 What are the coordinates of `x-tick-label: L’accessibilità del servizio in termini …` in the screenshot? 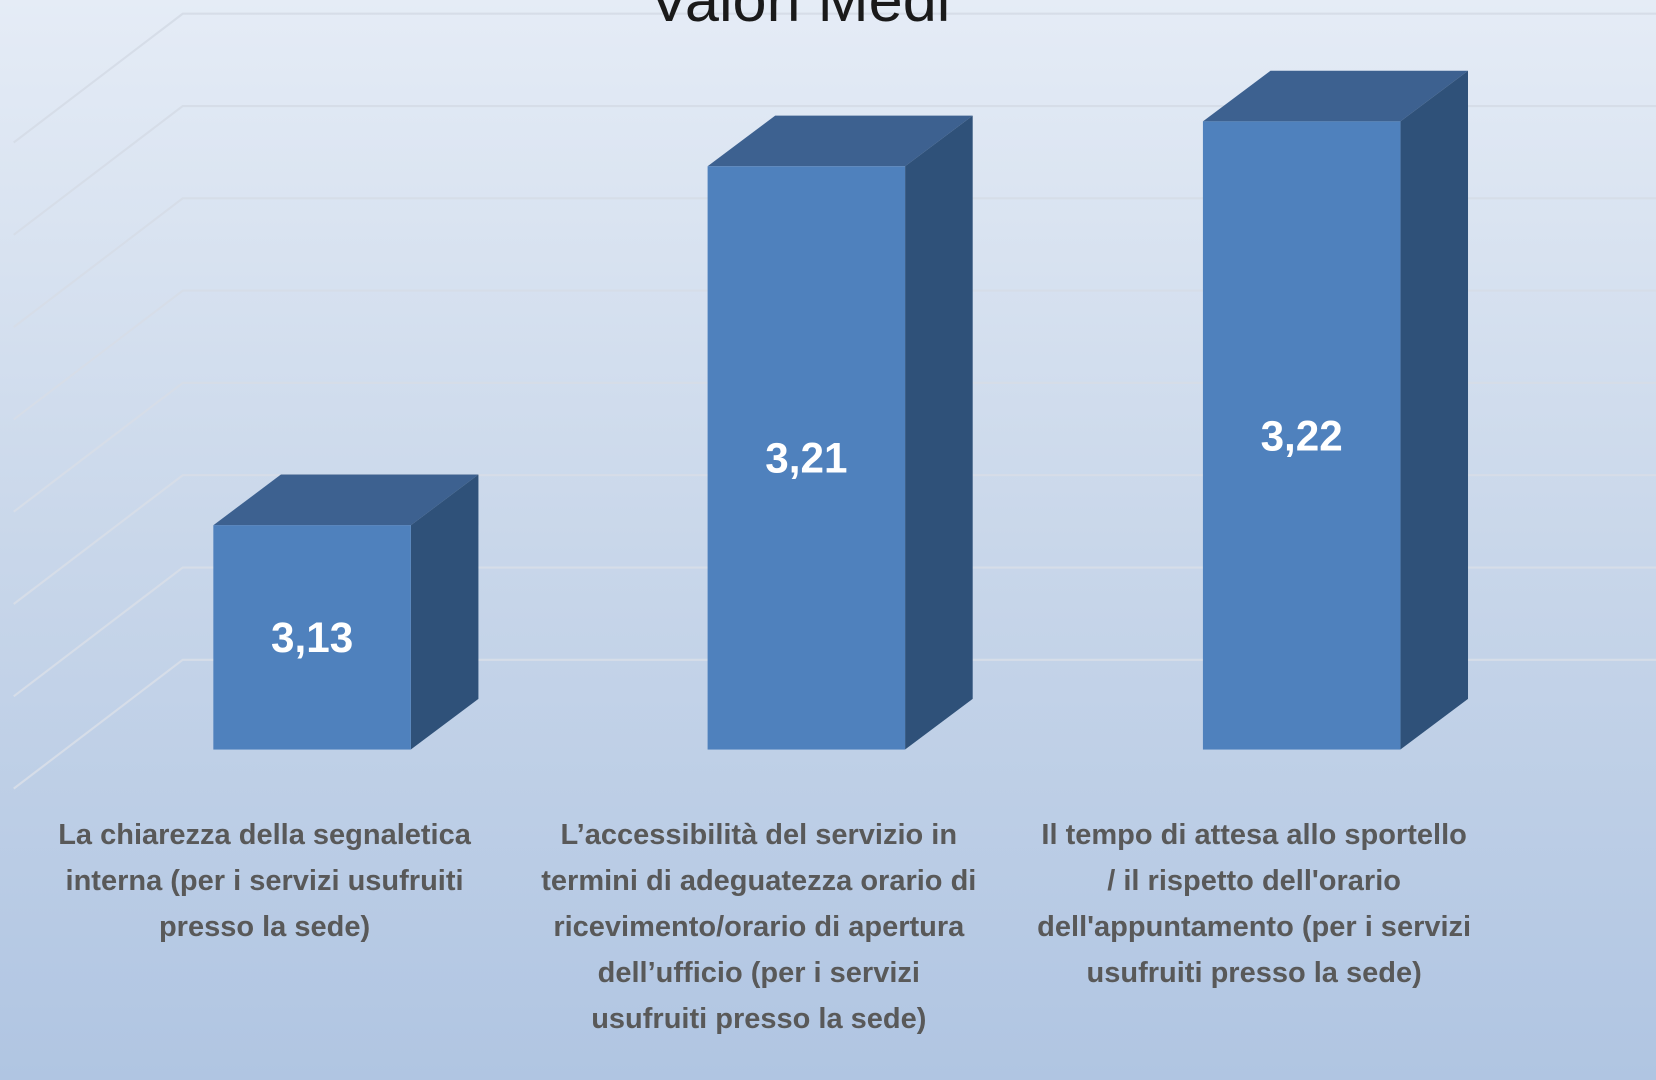 It's located at (759, 927).